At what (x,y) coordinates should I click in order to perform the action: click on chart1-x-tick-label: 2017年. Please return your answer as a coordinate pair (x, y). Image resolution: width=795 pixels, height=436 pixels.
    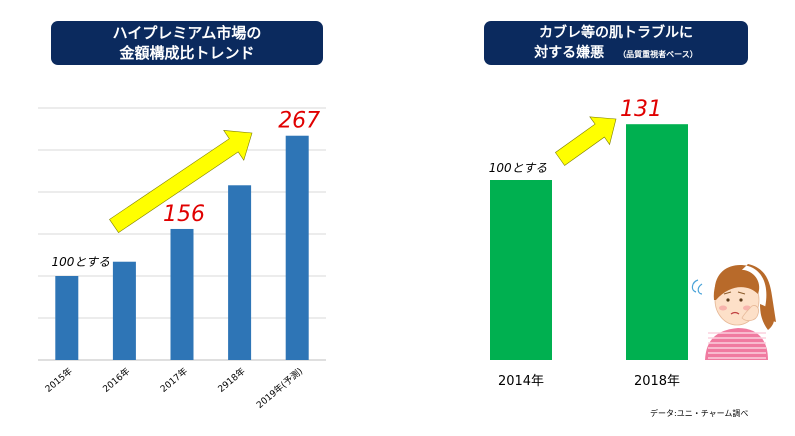
    Looking at the image, I should click on (174, 380).